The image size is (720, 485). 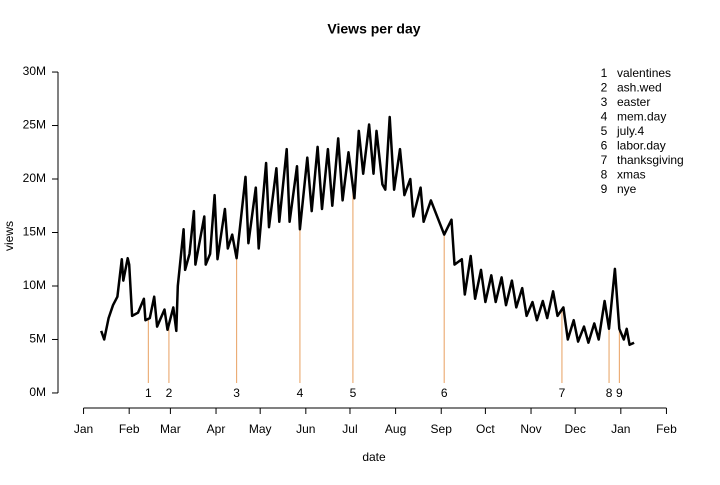 I want to click on event-number: 3, so click(x=236, y=393).